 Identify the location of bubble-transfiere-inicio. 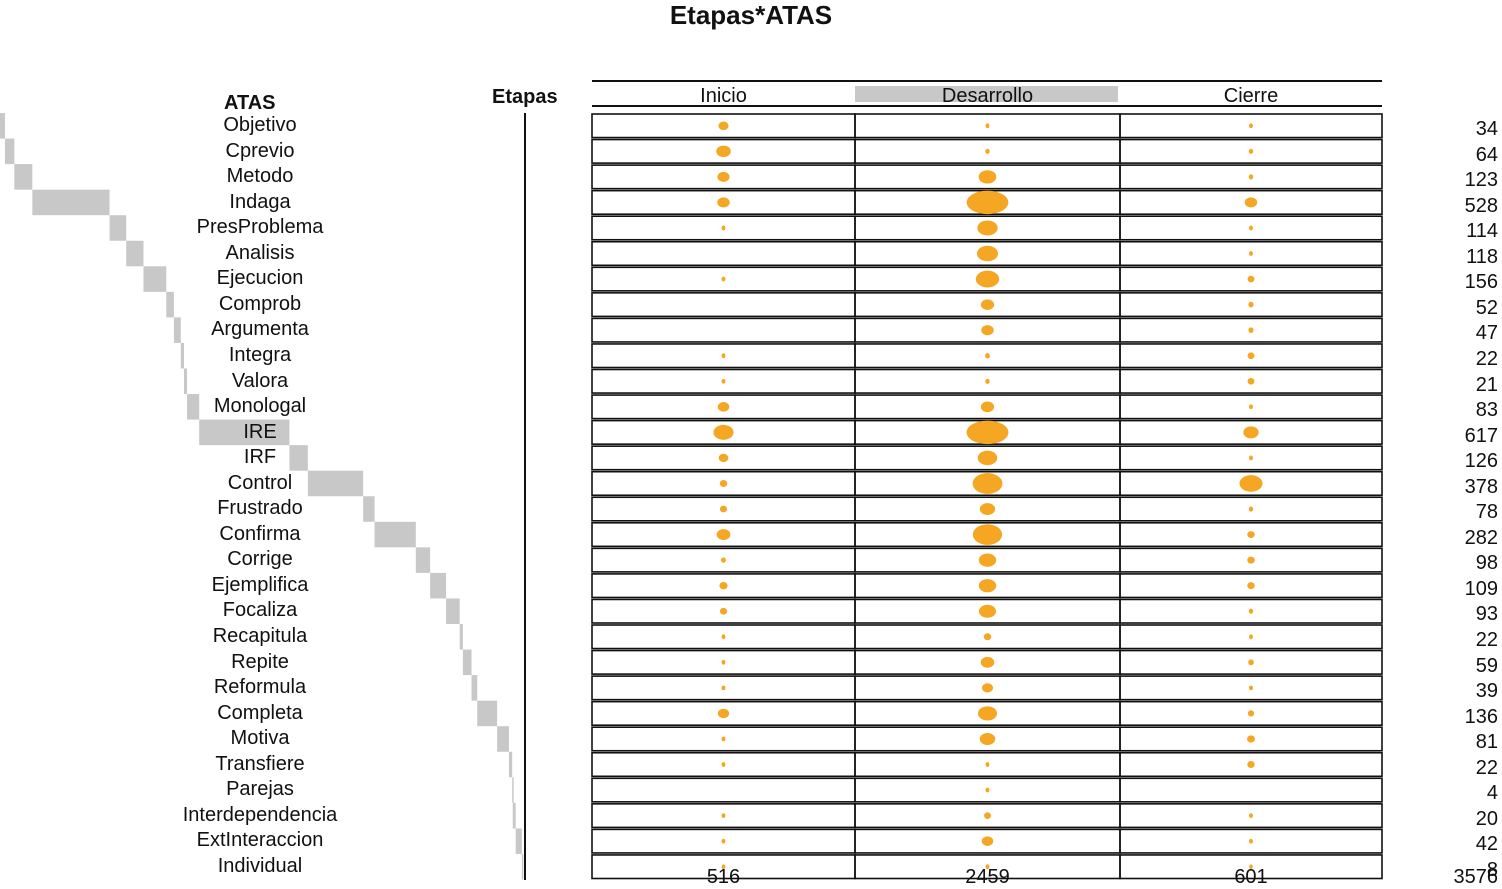
(723, 764).